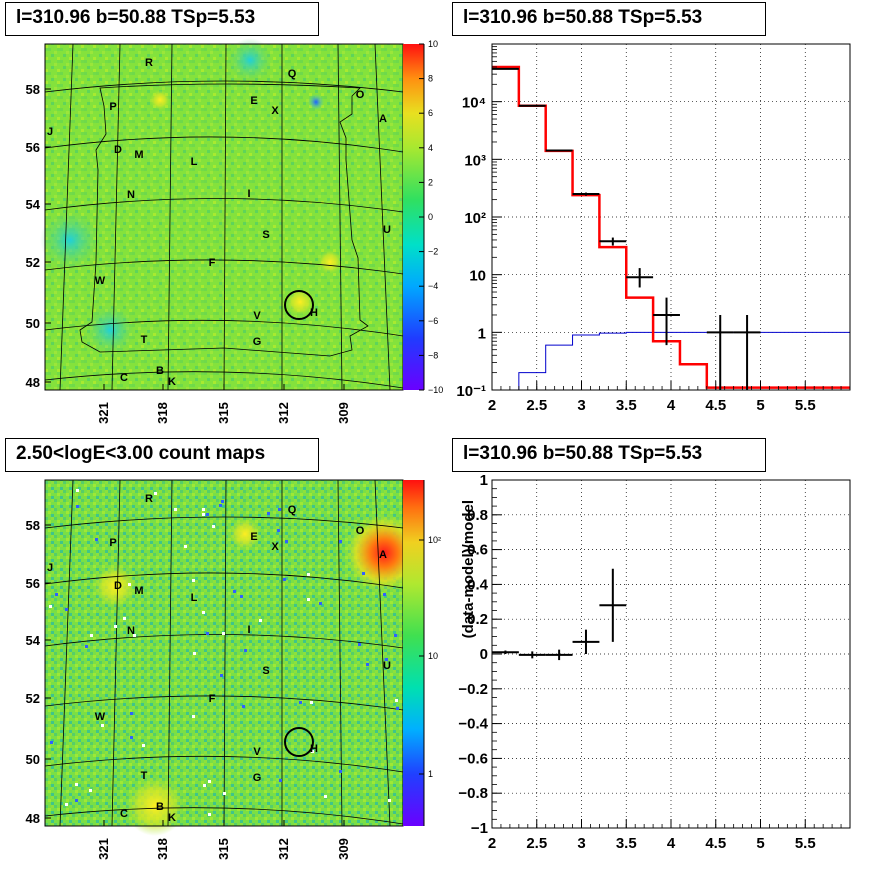  Describe the element at coordinates (343, 413) in the screenshot. I see `x-tick-label: 309` at that location.